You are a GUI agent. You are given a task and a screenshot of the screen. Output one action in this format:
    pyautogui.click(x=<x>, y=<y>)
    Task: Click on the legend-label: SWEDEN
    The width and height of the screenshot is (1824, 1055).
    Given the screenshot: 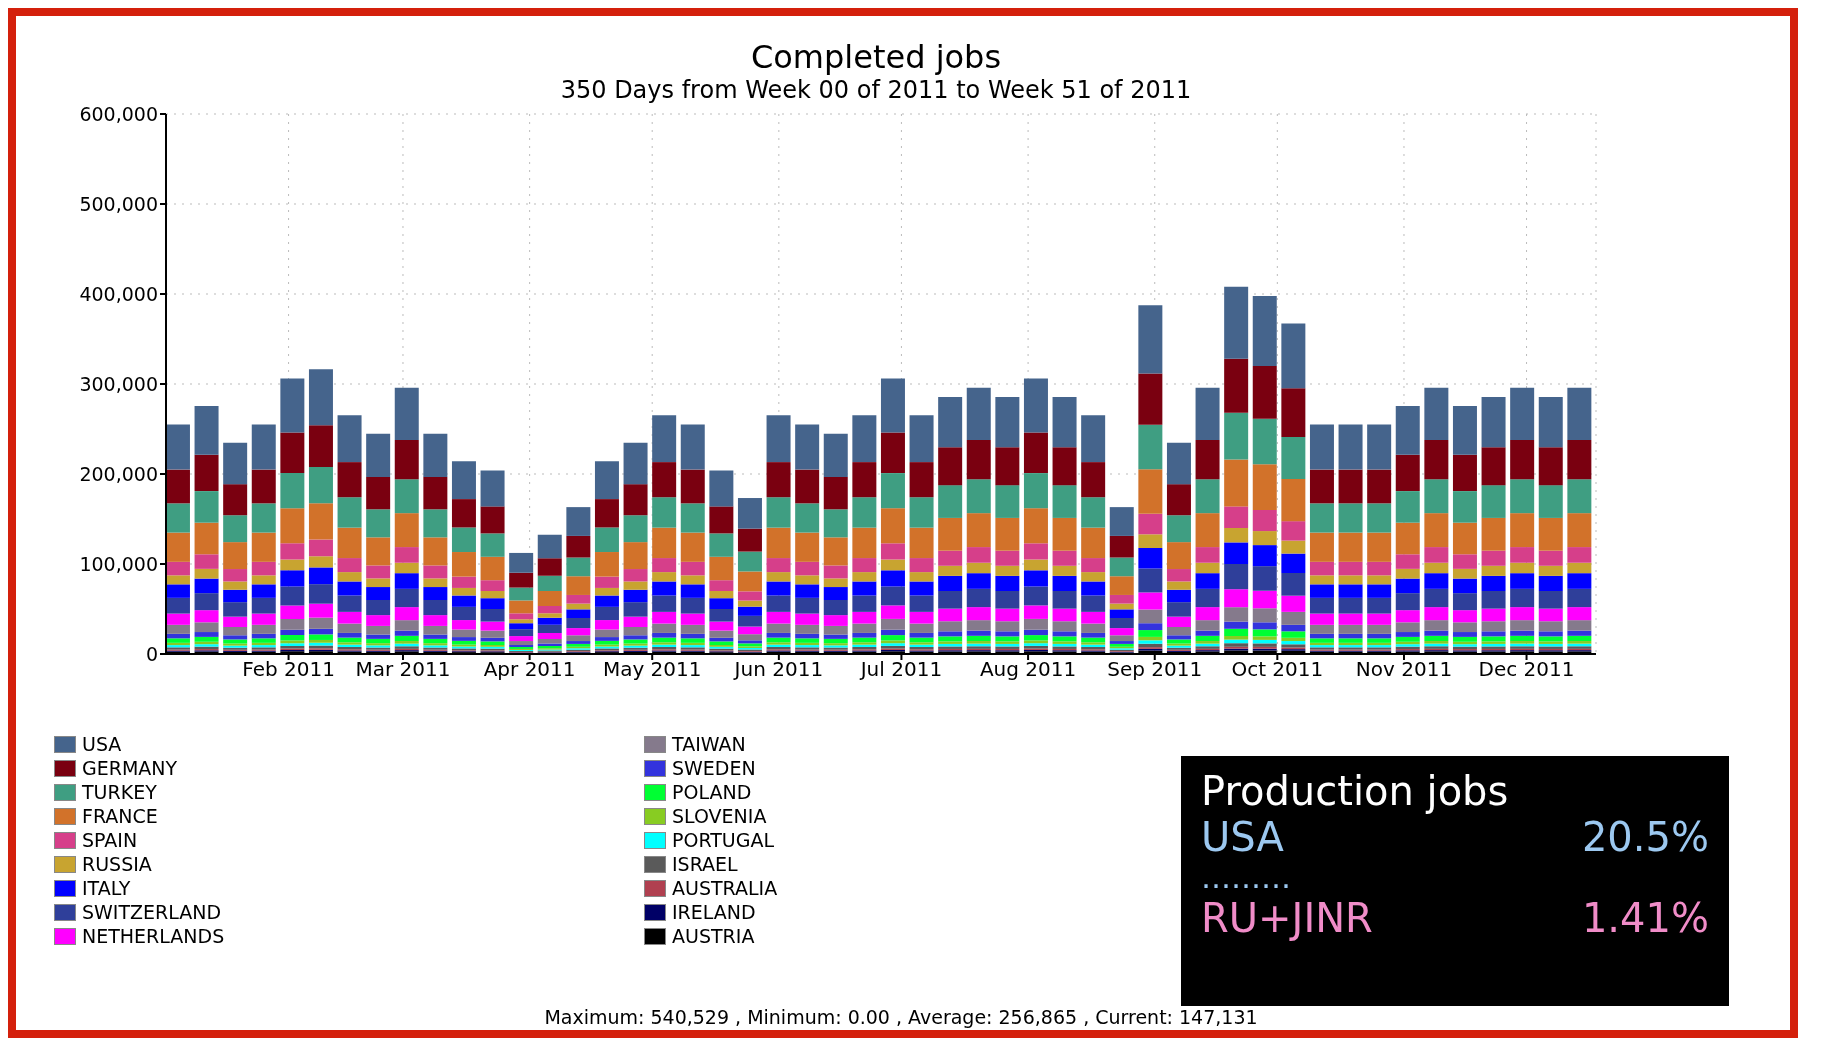 What is the action you would take?
    pyautogui.click(x=714, y=768)
    